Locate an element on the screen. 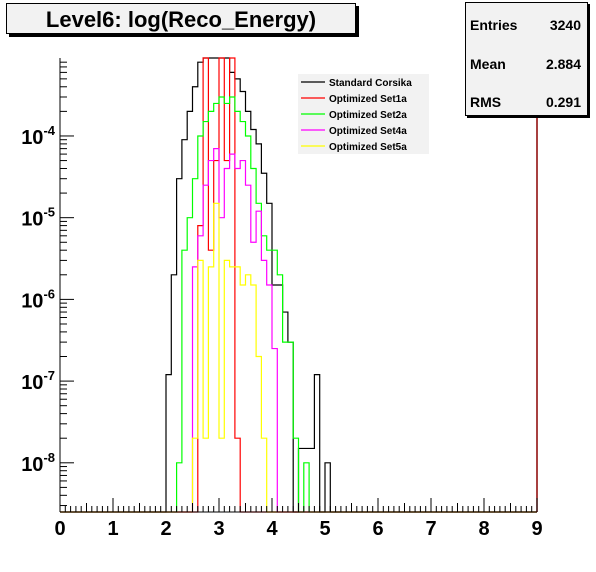 This screenshot has height=572, width=596. y-tick-label: 10⁻⁴ is located at coordinates (38, 136).